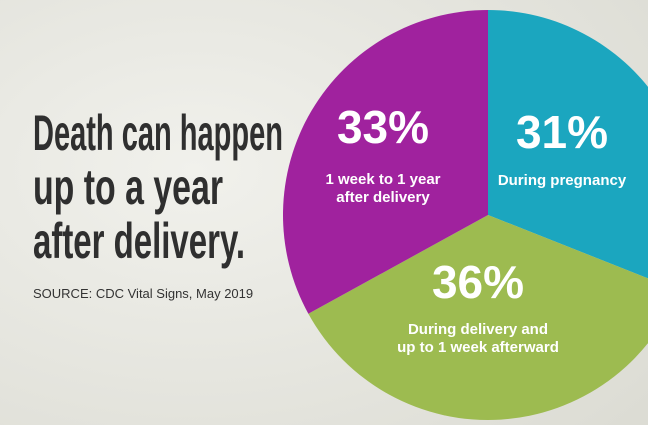  I want to click on title-line: up to a year, so click(128, 187).